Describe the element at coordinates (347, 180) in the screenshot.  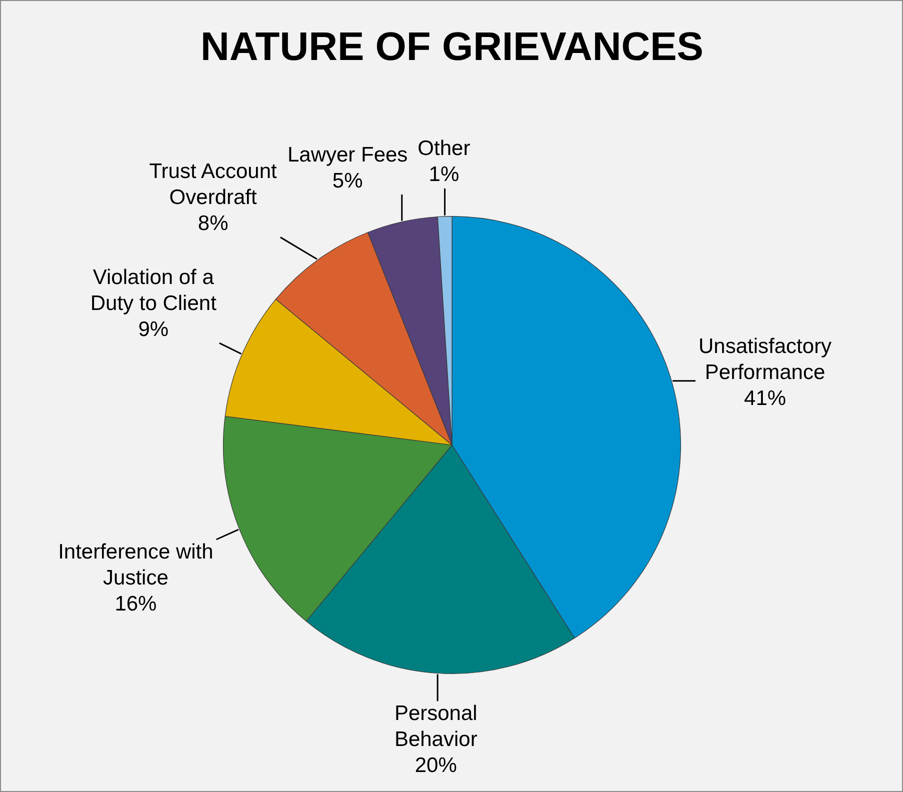
I see `data-label: 5%` at that location.